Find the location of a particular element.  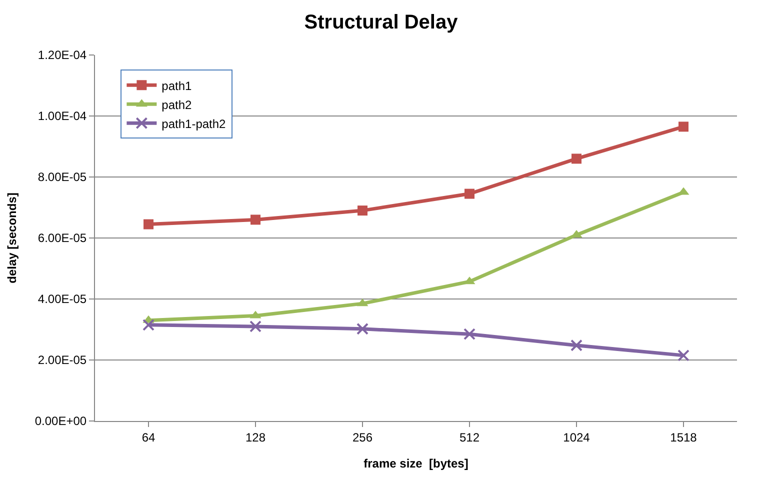

y-tick-label: 0.00E+00 is located at coordinates (60, 421).